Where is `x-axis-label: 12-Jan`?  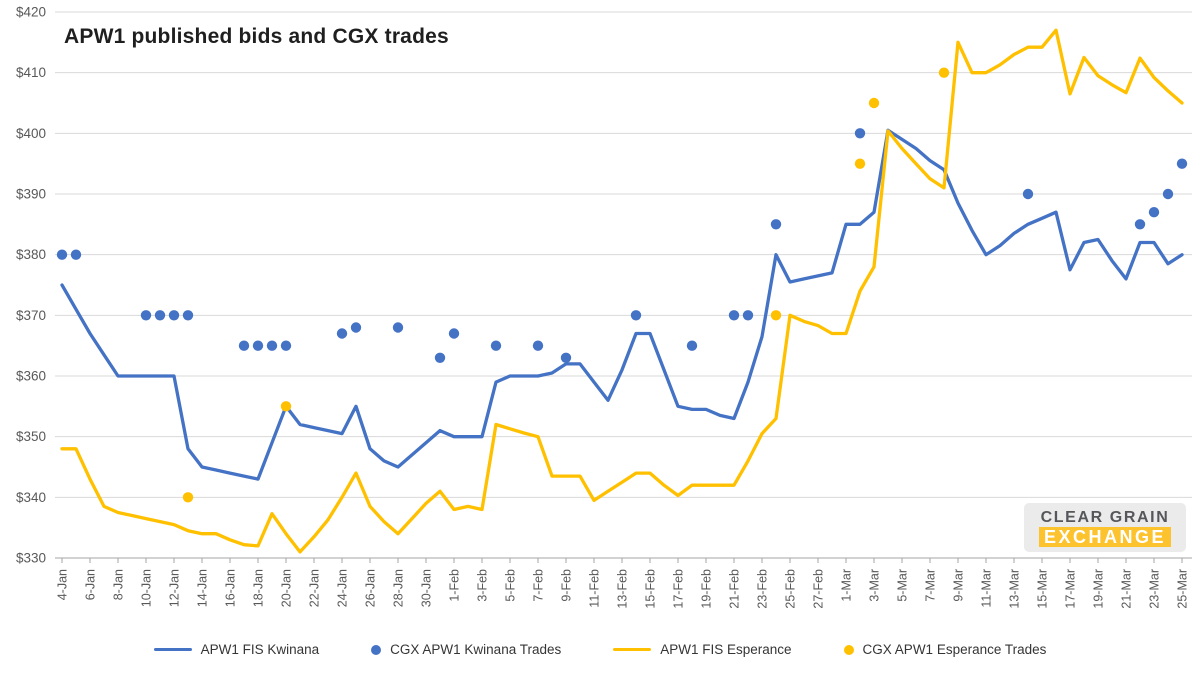 x-axis-label: 12-Jan is located at coordinates (175, 588).